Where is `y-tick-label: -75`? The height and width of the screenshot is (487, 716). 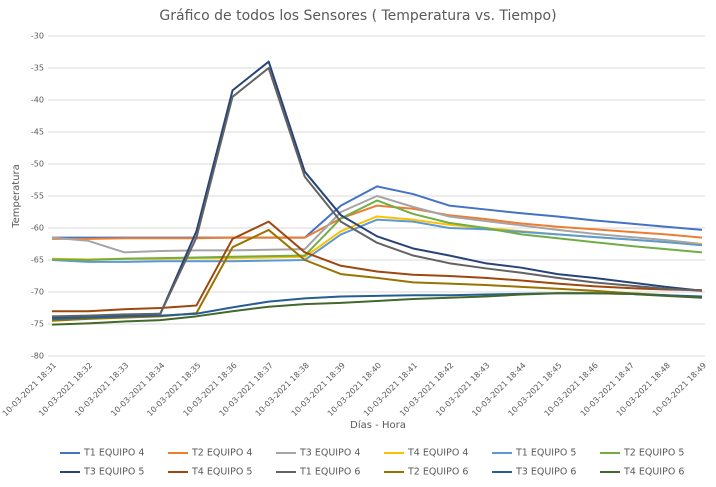
y-tick-label: -75 is located at coordinates (37, 324).